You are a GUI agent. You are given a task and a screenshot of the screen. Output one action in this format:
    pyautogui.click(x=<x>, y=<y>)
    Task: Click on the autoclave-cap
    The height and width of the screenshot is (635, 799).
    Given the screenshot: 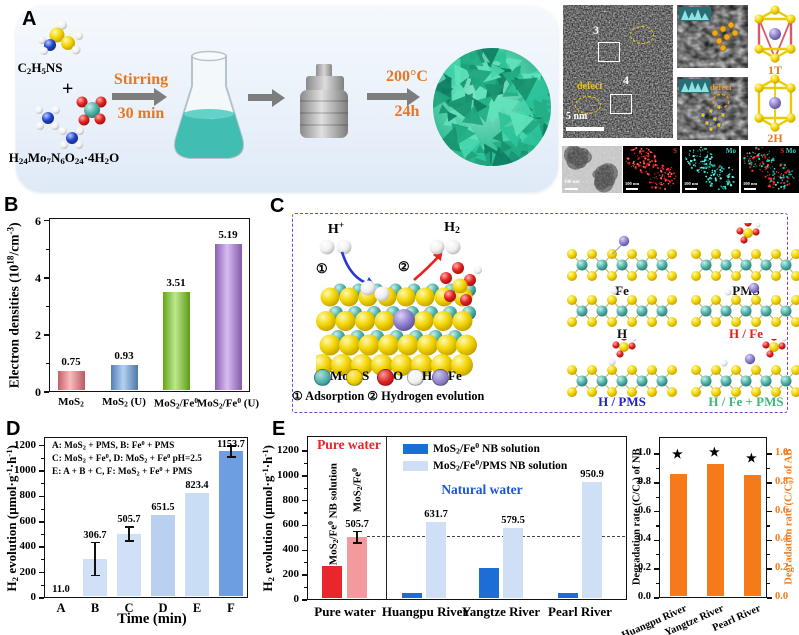 What is the action you would take?
    pyautogui.click(x=325, y=84)
    